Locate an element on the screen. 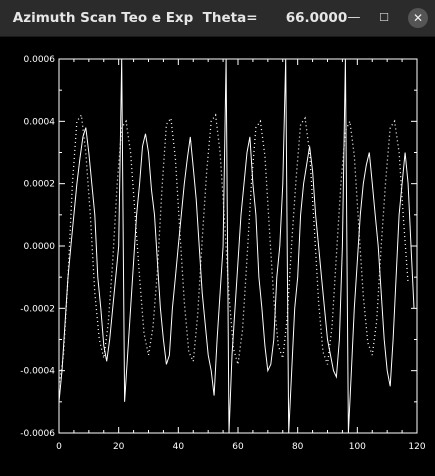  minimize-button: — is located at coordinates (354, 17).